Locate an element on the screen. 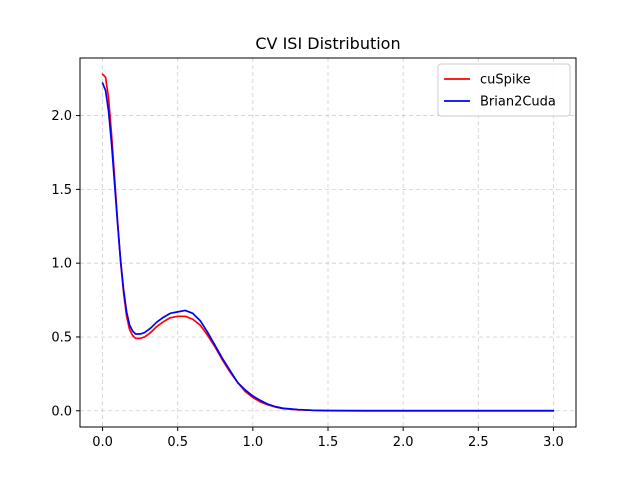 This screenshot has height=480, width=640. y-tick-label: 2.0 is located at coordinates (61, 116).